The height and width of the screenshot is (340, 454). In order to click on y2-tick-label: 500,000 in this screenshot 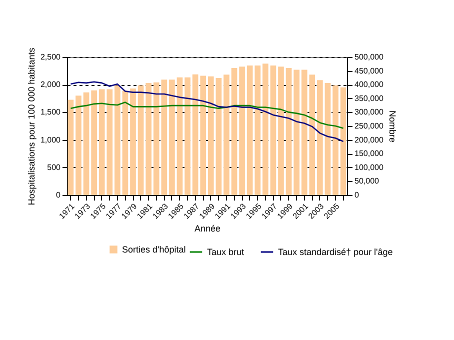, I will do `click(369, 57)`.